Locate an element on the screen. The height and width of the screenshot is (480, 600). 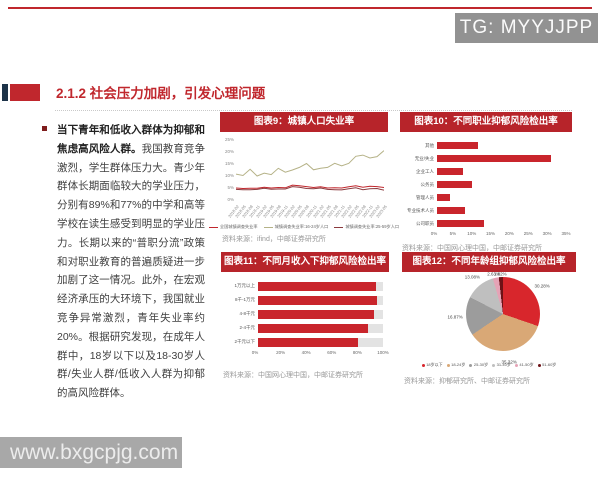
legend-item: 城镇调查失业率:25-59岁人口 is located at coordinates (366, 227).